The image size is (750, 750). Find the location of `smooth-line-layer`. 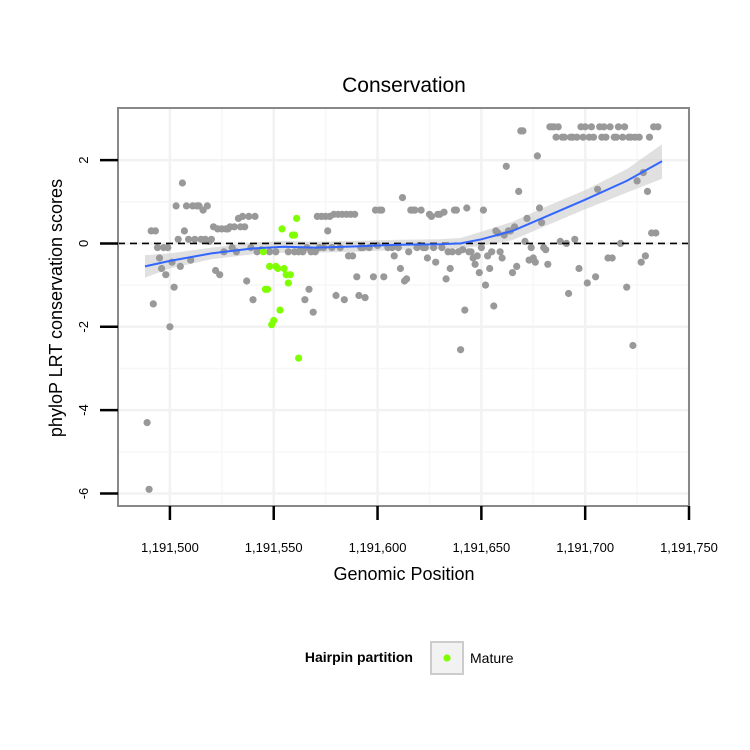

smooth-line-layer is located at coordinates (403, 214).